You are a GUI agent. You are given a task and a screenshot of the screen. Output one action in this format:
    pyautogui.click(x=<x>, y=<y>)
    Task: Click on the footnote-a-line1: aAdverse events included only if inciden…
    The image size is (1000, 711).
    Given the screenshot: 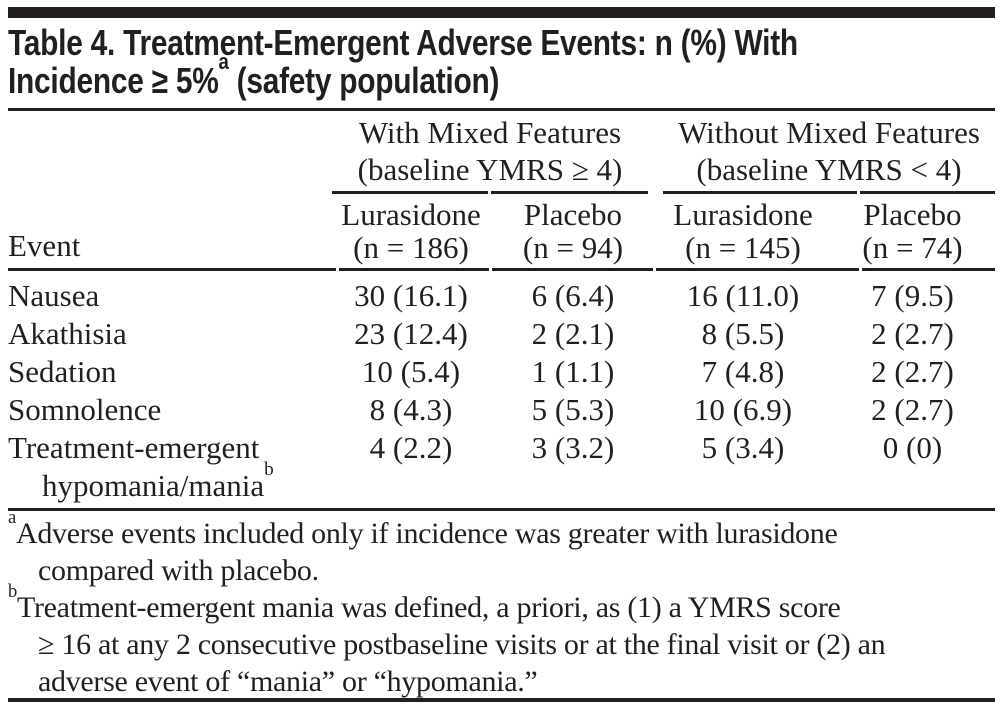 What is the action you would take?
    pyautogui.click(x=501, y=530)
    